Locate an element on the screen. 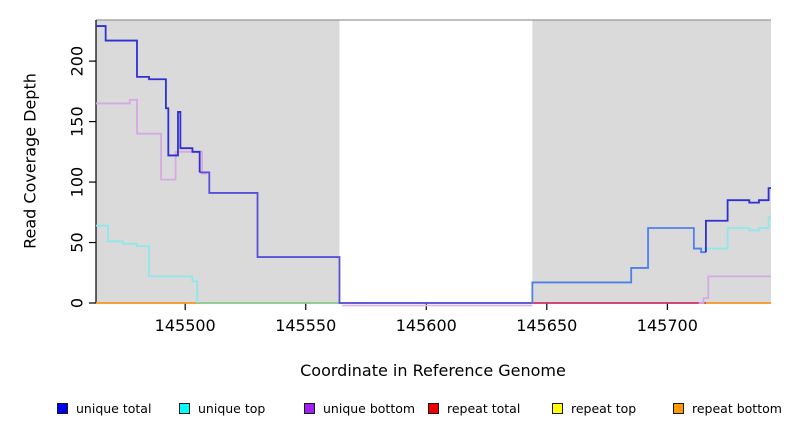 This screenshot has width=792, height=432. x-tick-label: 145600 is located at coordinates (426, 325).